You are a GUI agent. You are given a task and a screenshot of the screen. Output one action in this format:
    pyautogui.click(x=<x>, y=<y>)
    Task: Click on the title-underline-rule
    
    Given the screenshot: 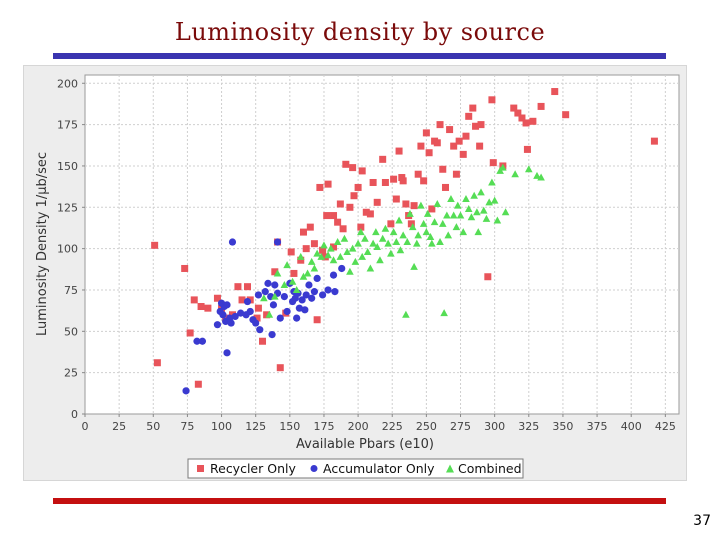 What is the action you would take?
    pyautogui.click(x=359, y=56)
    